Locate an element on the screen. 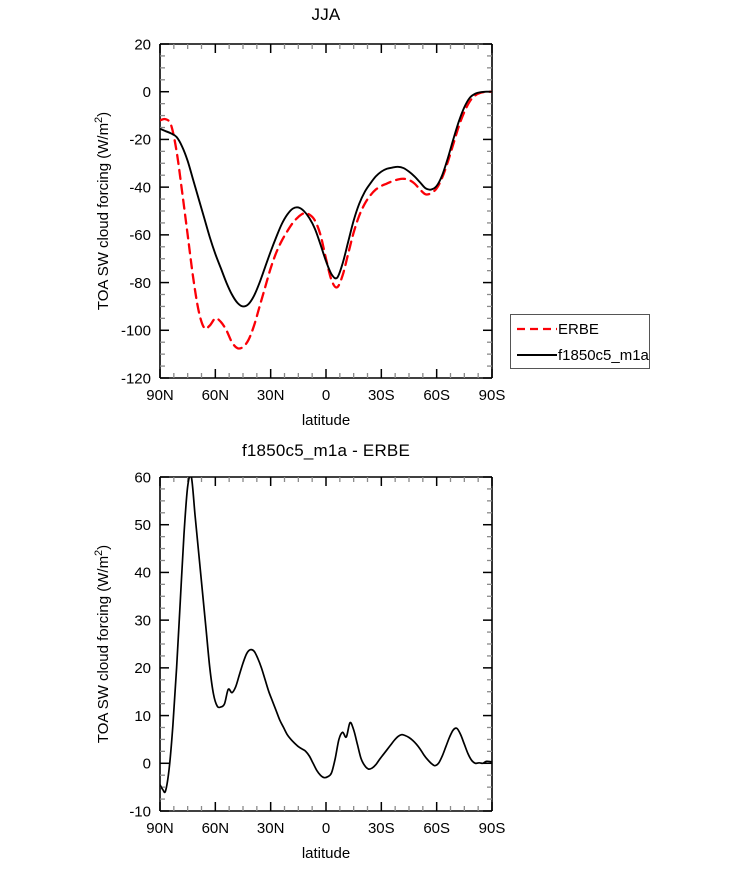  legend-swatch-model is located at coordinates (537, 355).